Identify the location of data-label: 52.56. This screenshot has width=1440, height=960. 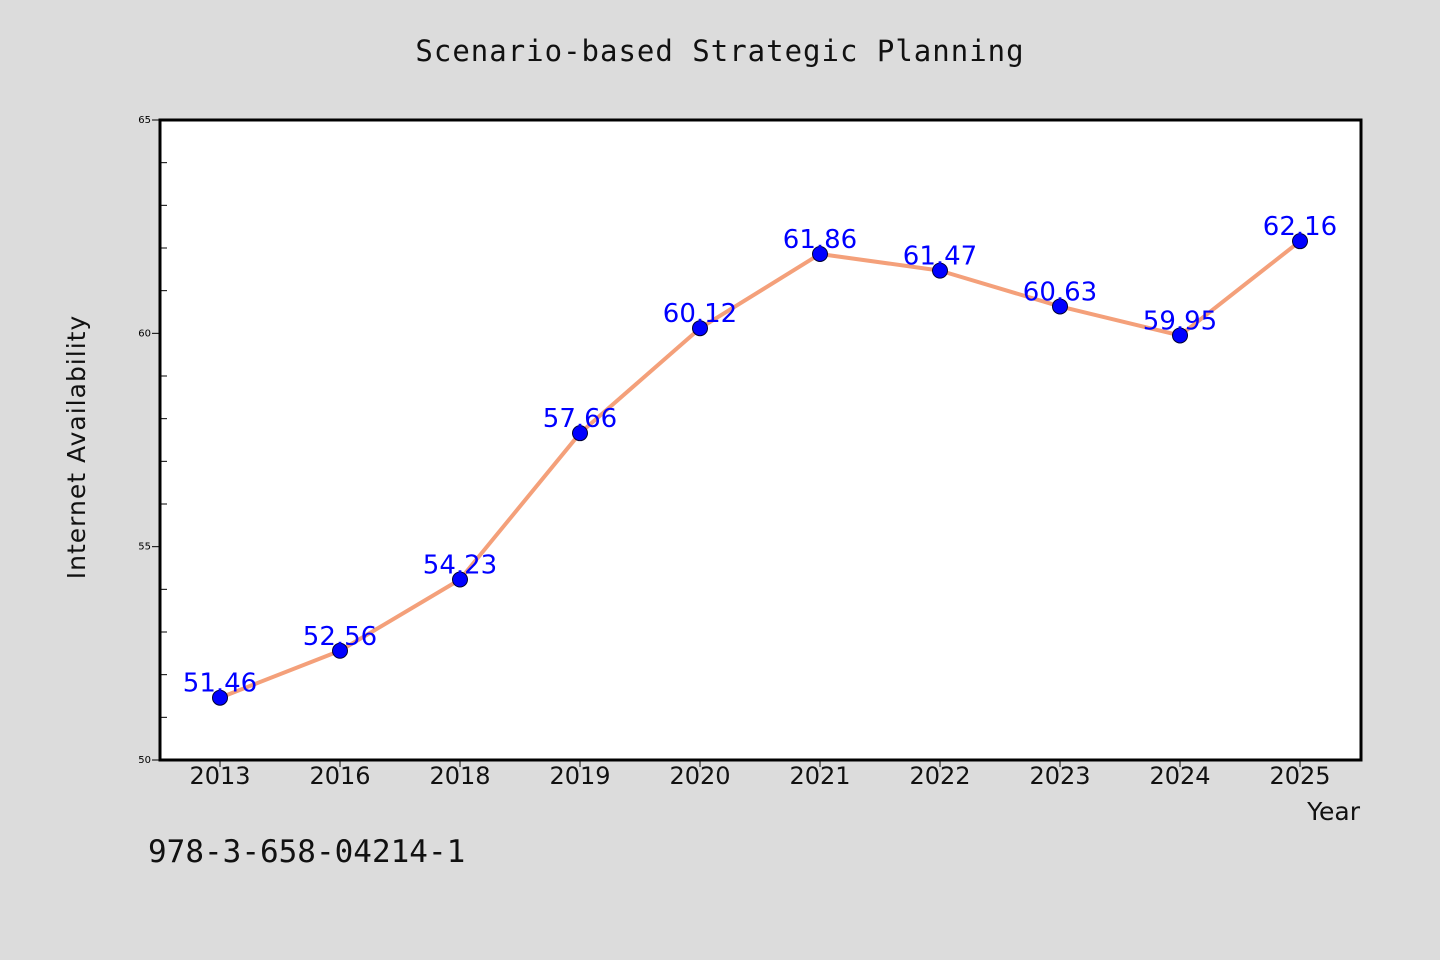
(340, 637).